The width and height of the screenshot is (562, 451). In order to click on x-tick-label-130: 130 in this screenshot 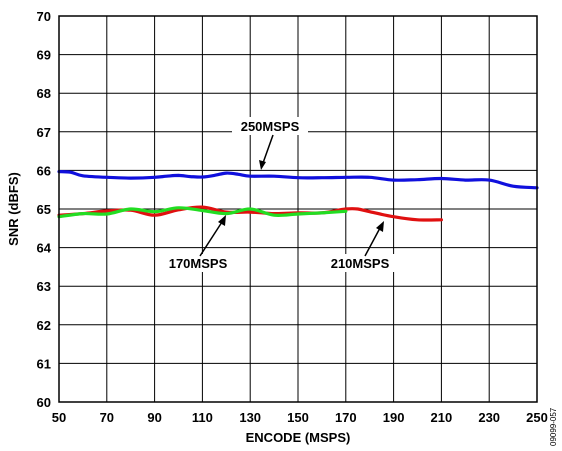, I will do `click(250, 417)`.